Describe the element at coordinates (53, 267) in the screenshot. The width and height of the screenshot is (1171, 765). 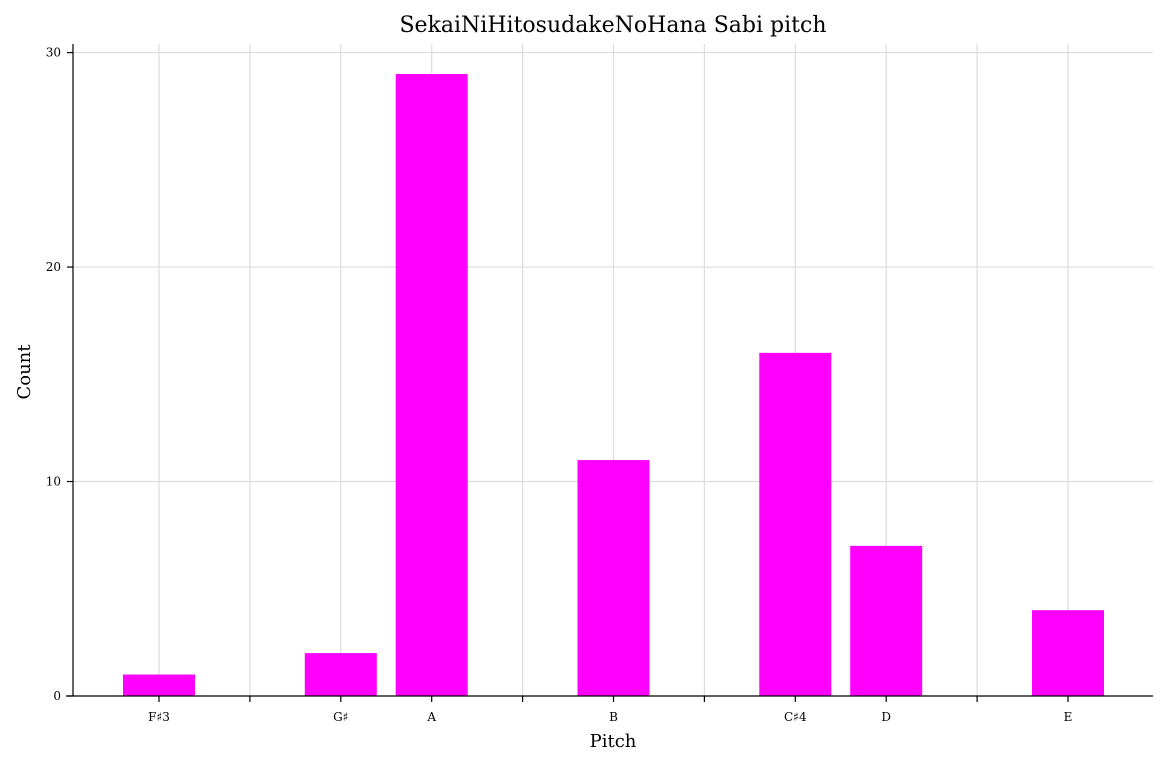
I see `y-tick-label: 20` at that location.